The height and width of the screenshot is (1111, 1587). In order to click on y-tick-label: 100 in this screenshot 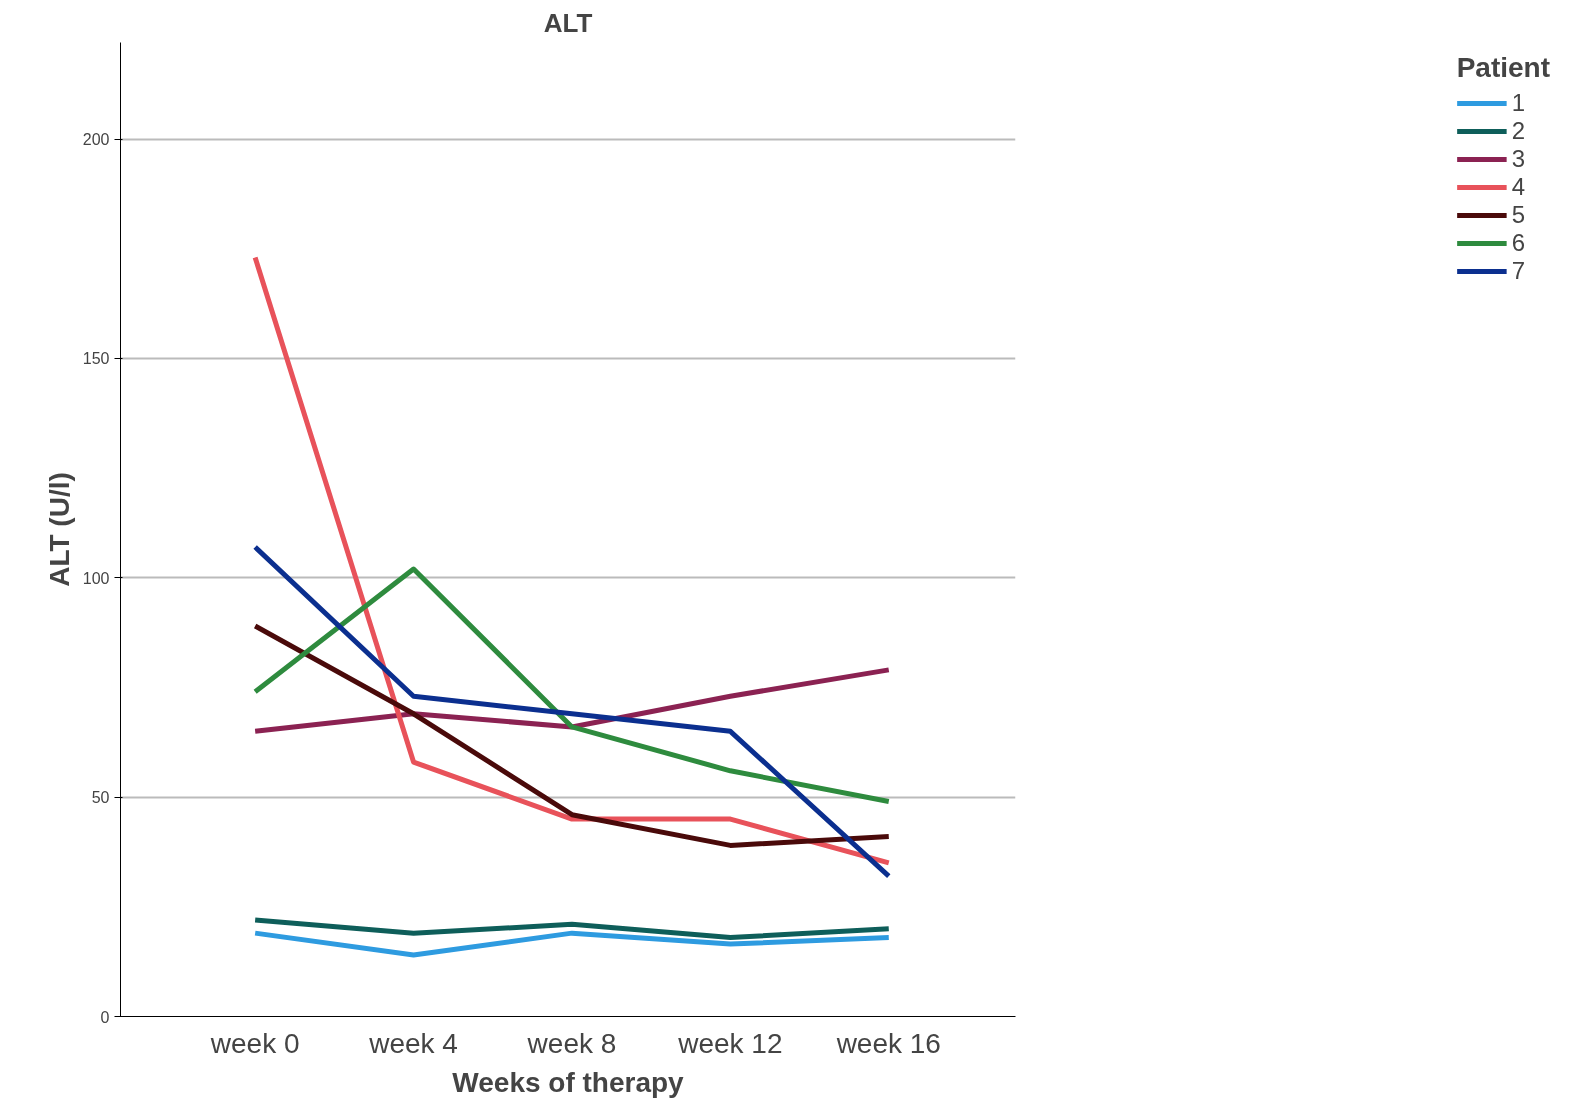, I will do `click(96, 578)`.